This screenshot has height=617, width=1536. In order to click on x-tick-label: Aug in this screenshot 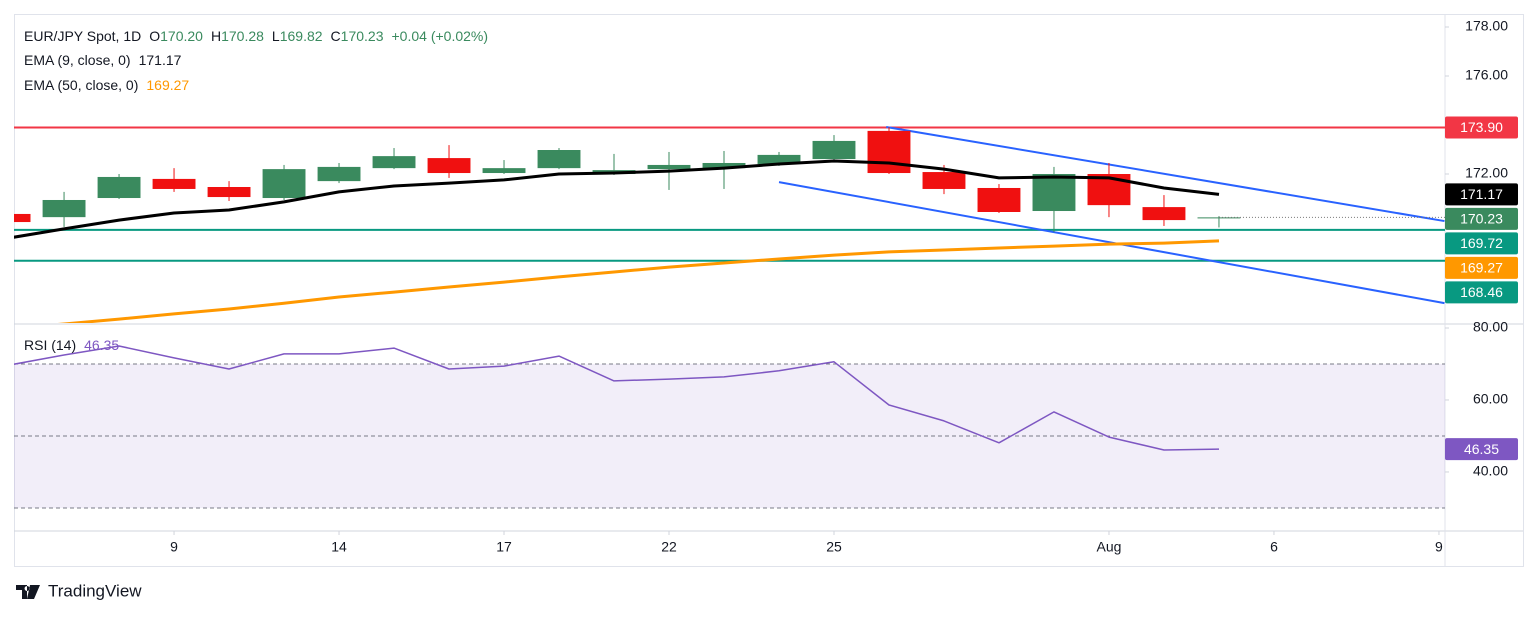, I will do `click(1109, 547)`.